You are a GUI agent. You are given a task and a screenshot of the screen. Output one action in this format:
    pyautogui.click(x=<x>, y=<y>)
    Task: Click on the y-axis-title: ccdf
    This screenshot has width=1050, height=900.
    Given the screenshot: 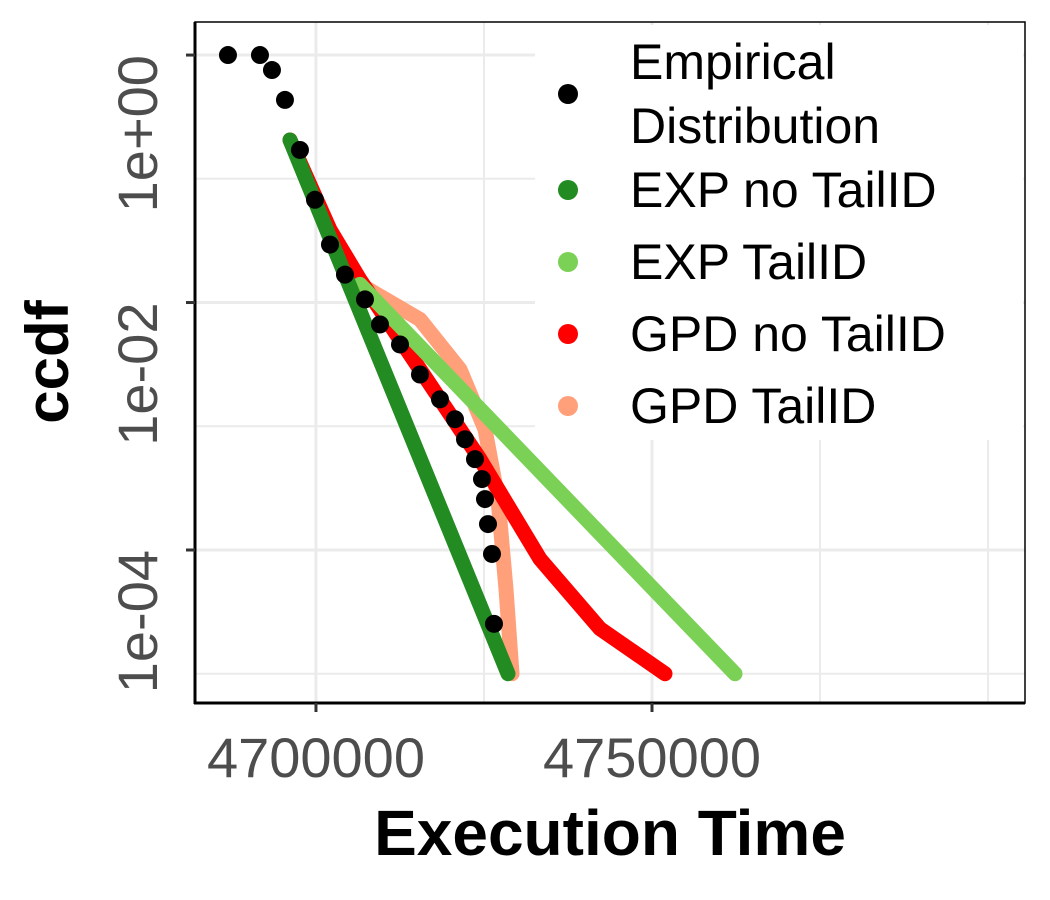 What is the action you would take?
    pyautogui.click(x=47, y=361)
    